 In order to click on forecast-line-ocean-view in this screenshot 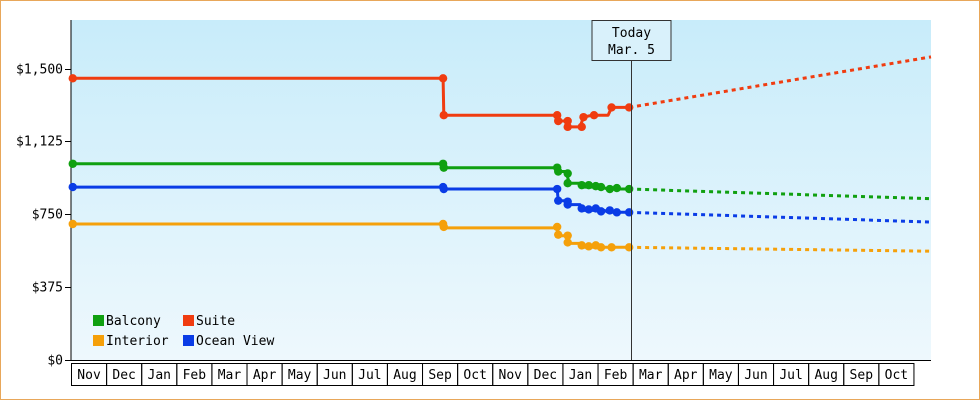, I will do `click(780, 217)`.